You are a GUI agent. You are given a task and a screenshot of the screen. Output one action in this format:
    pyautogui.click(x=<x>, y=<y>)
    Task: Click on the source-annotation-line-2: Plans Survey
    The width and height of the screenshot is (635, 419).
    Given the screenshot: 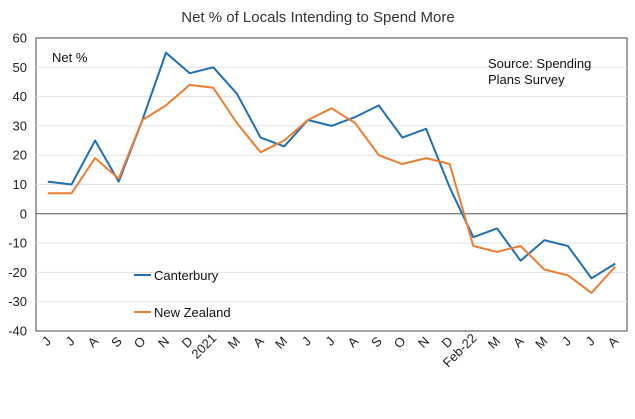 What is the action you would take?
    pyautogui.click(x=526, y=79)
    